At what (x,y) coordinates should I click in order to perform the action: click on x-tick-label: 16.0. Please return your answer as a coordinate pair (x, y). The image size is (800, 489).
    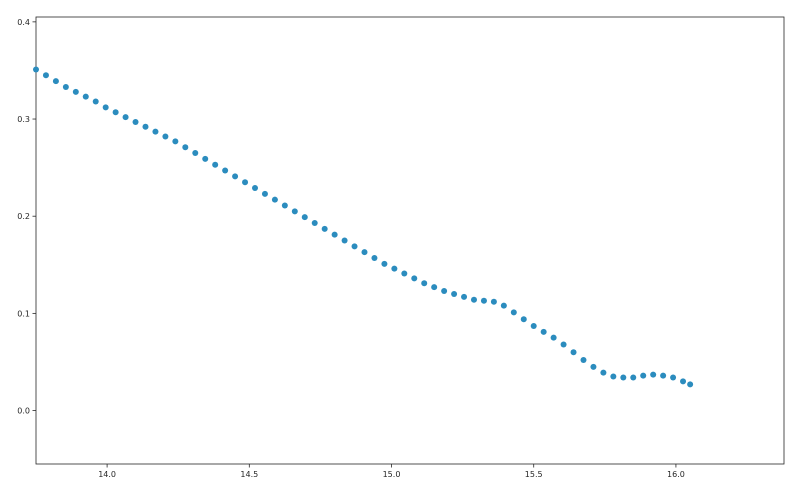
    Looking at the image, I should click on (676, 474).